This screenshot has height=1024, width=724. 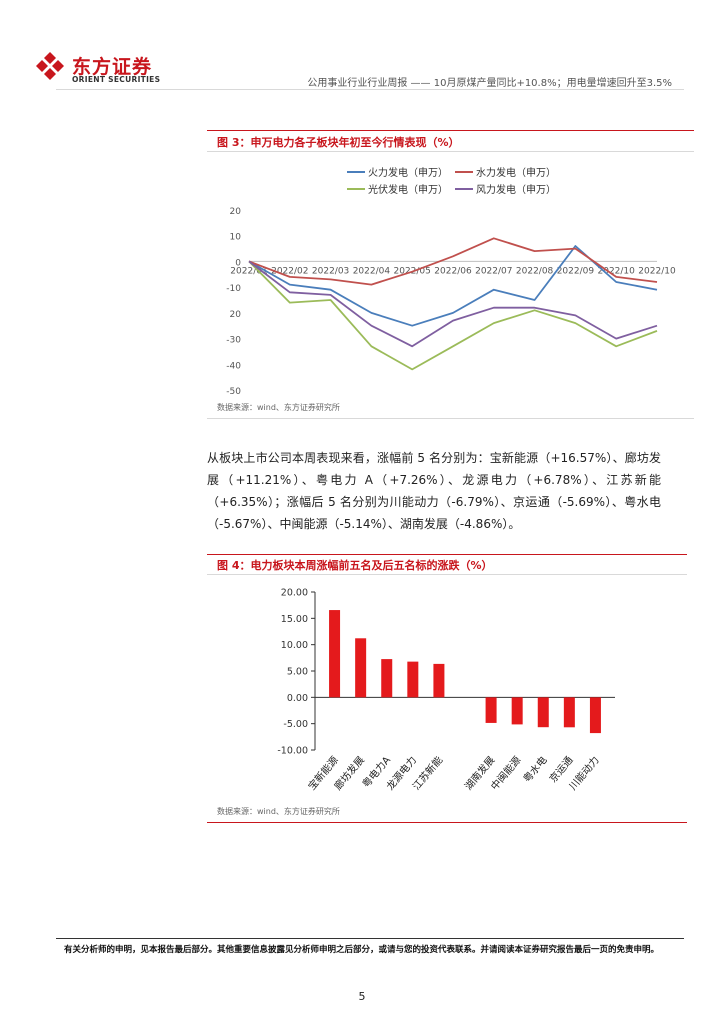 I want to click on figure4-caption: 图 4：电力板块本周涨幅前五名及后五名标的涨跌（%）, so click(x=355, y=565).